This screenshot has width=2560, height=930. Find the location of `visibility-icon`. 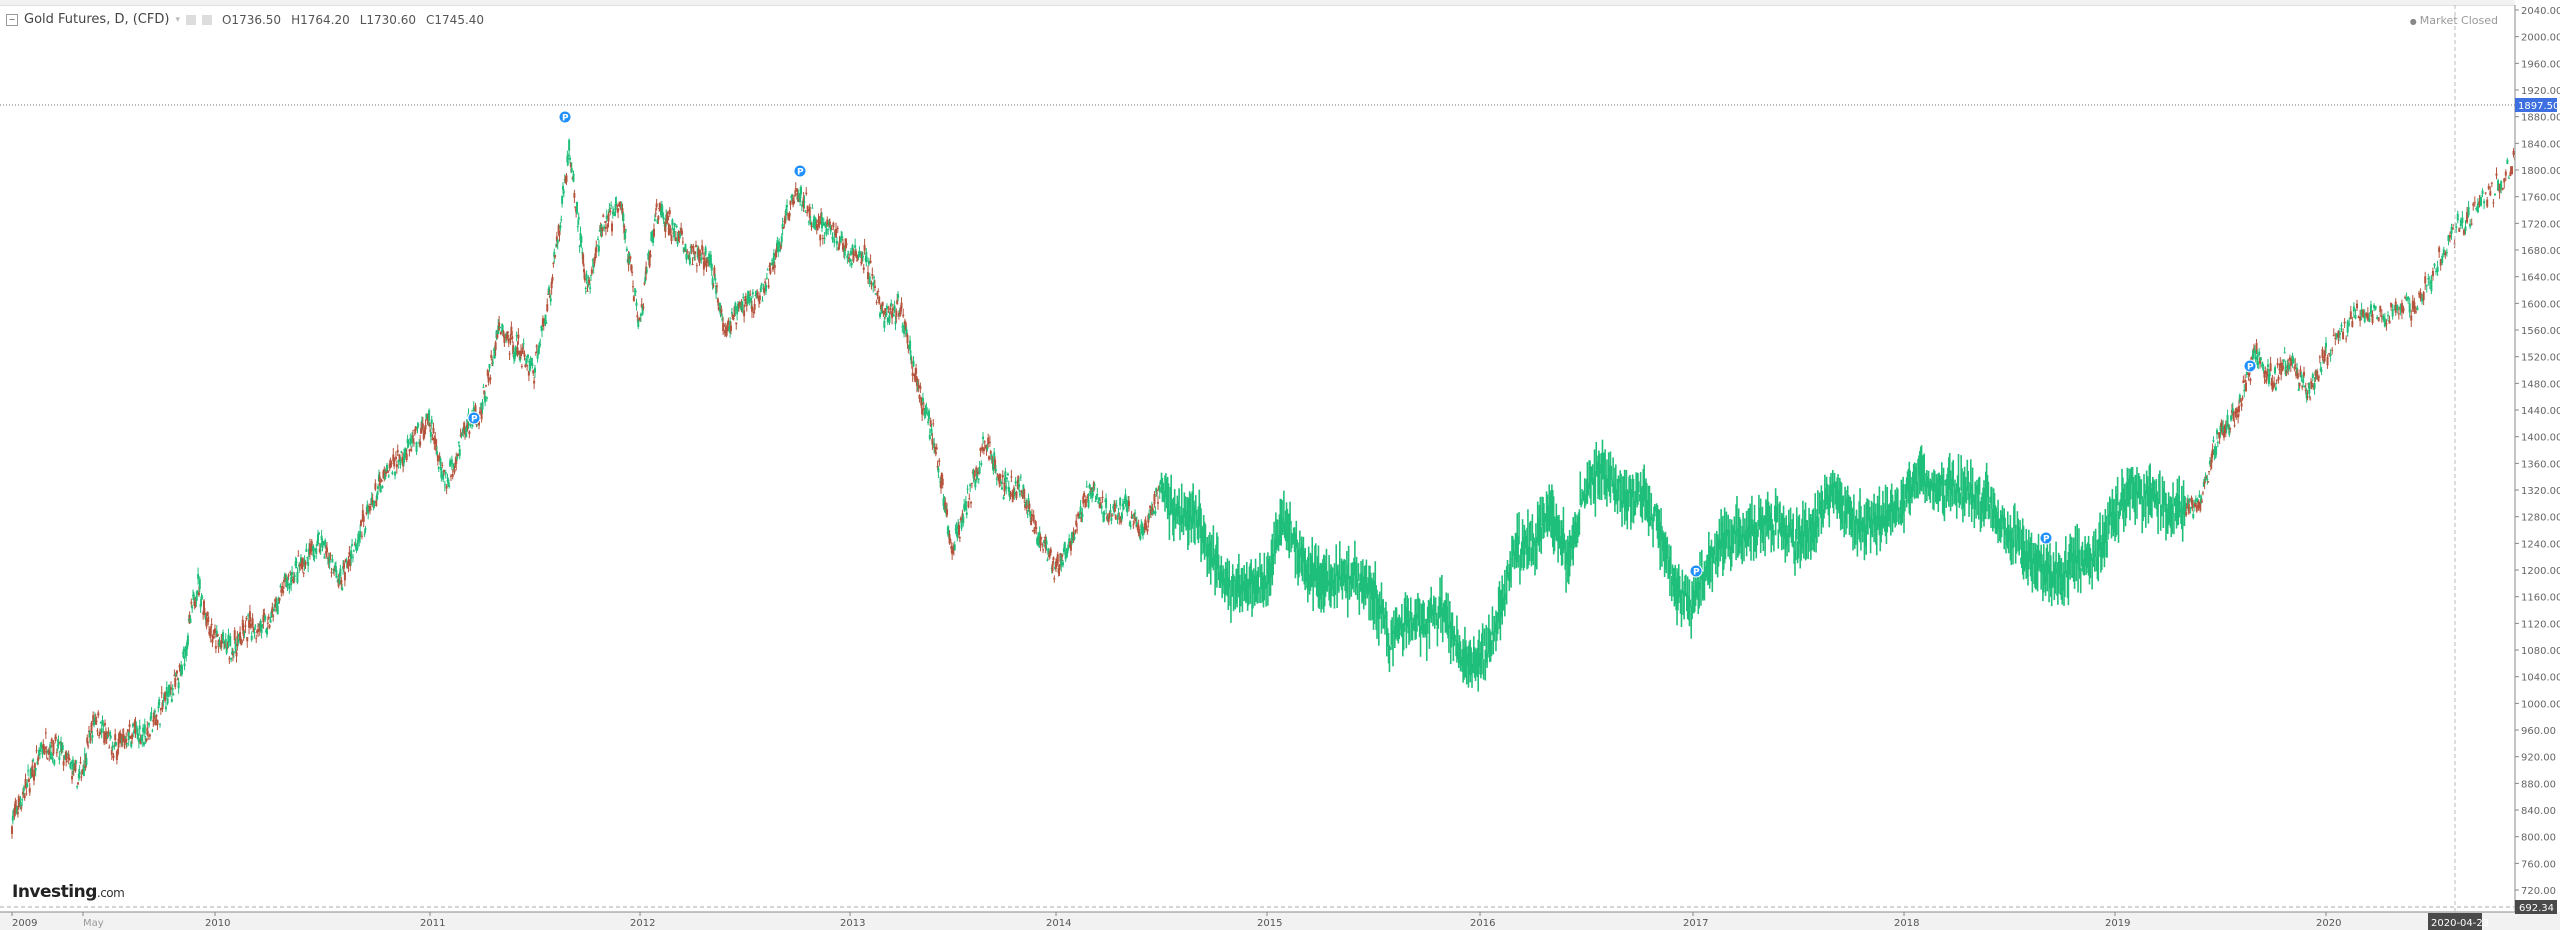

visibility-icon is located at coordinates (190, 19).